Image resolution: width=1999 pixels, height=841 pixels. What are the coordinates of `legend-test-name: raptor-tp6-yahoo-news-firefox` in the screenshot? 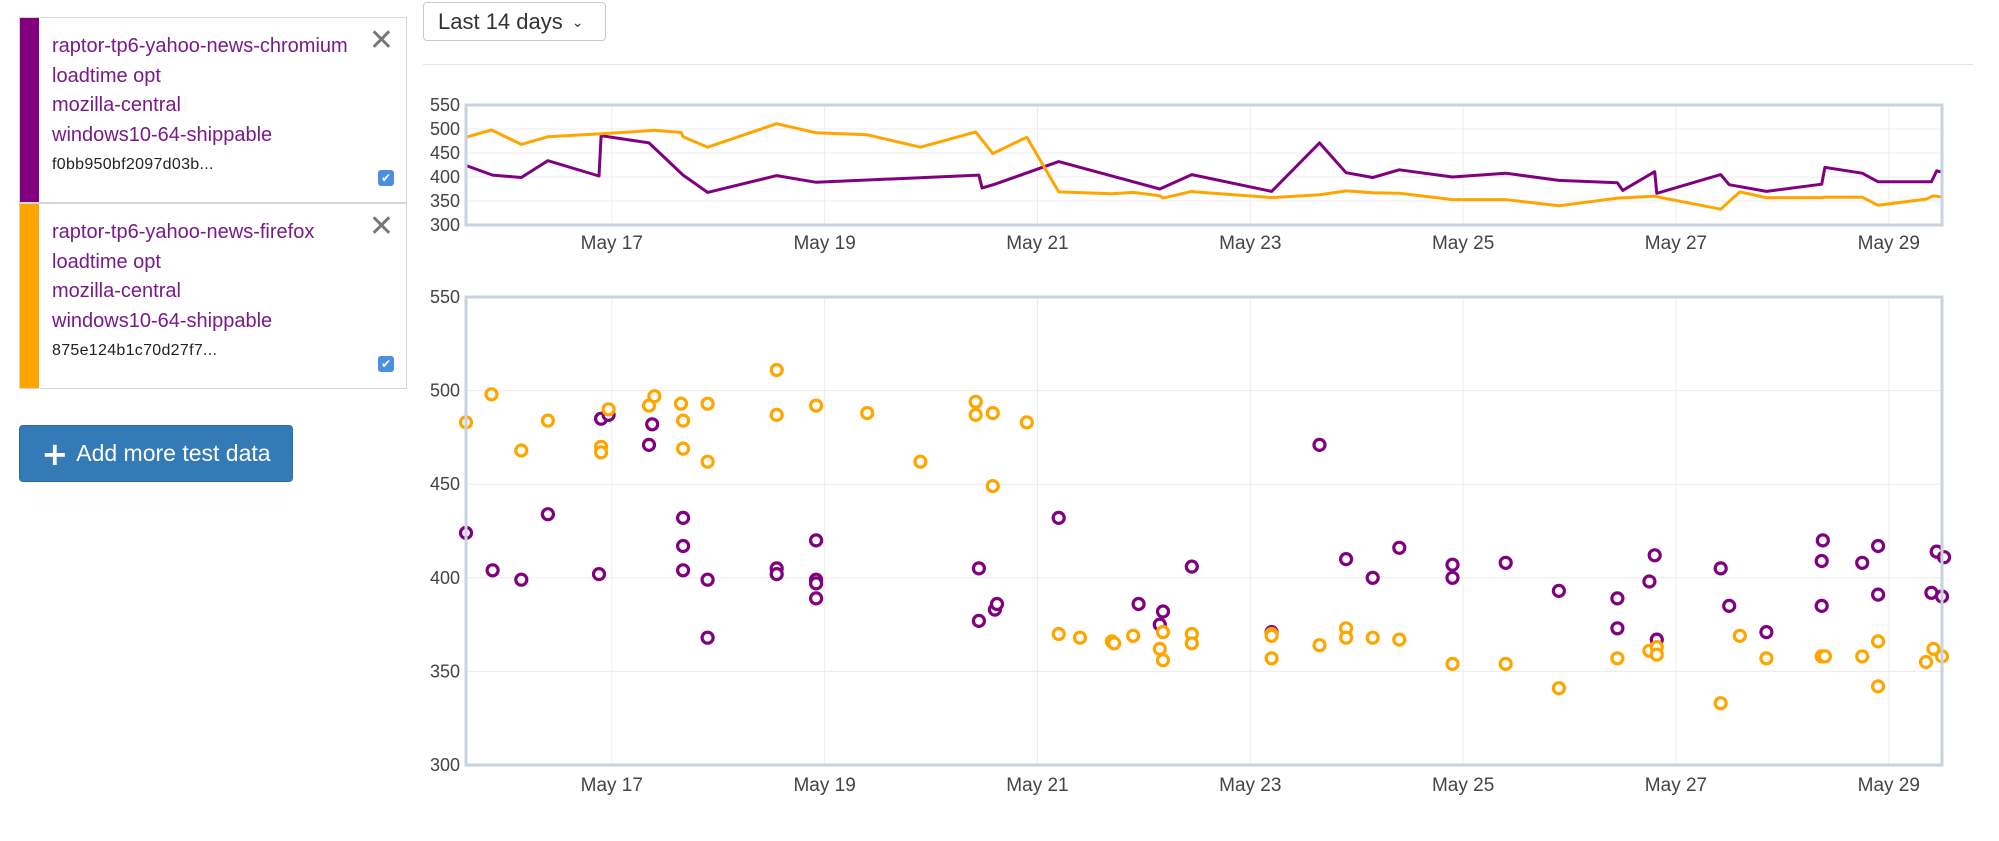 It's located at (183, 232).